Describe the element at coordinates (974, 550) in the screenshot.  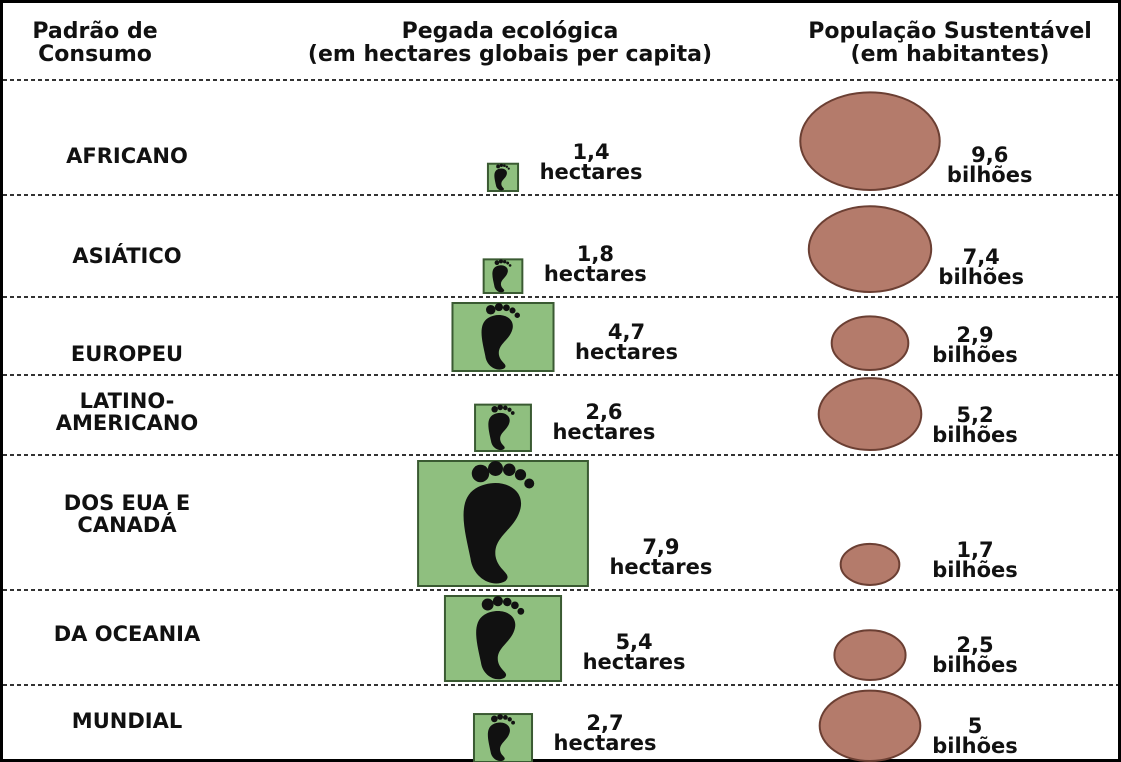
I see `population-value: 1,7` at that location.